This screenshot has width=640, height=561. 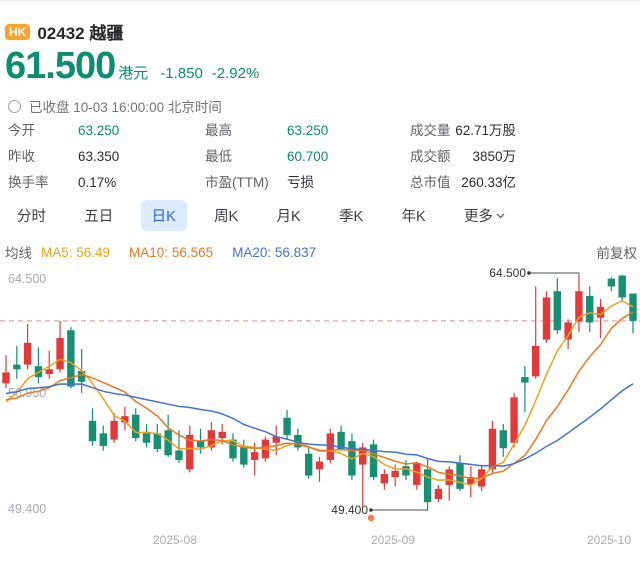 What do you see at coordinates (64, 31) in the screenshot?
I see `header: HK 02432 越疆` at bounding box center [64, 31].